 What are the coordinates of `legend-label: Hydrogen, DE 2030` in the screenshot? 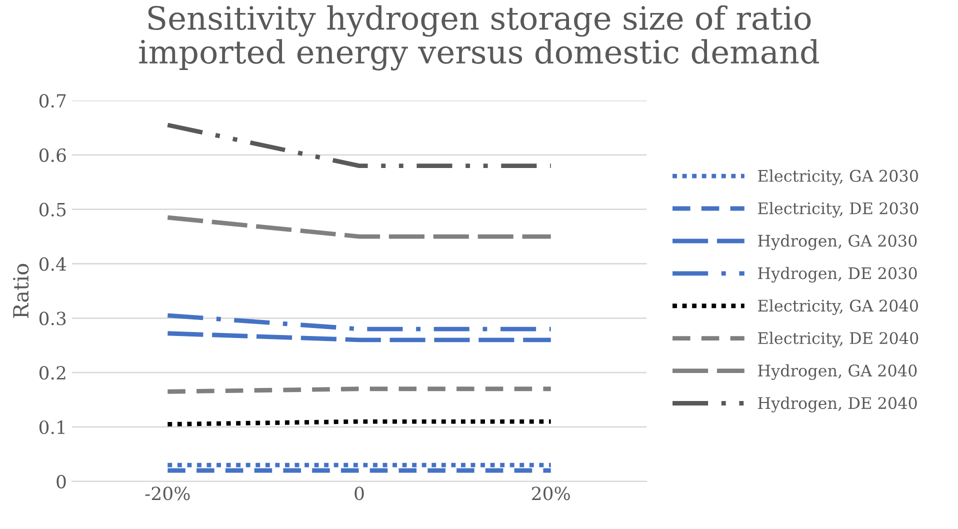 It's located at (837, 274).